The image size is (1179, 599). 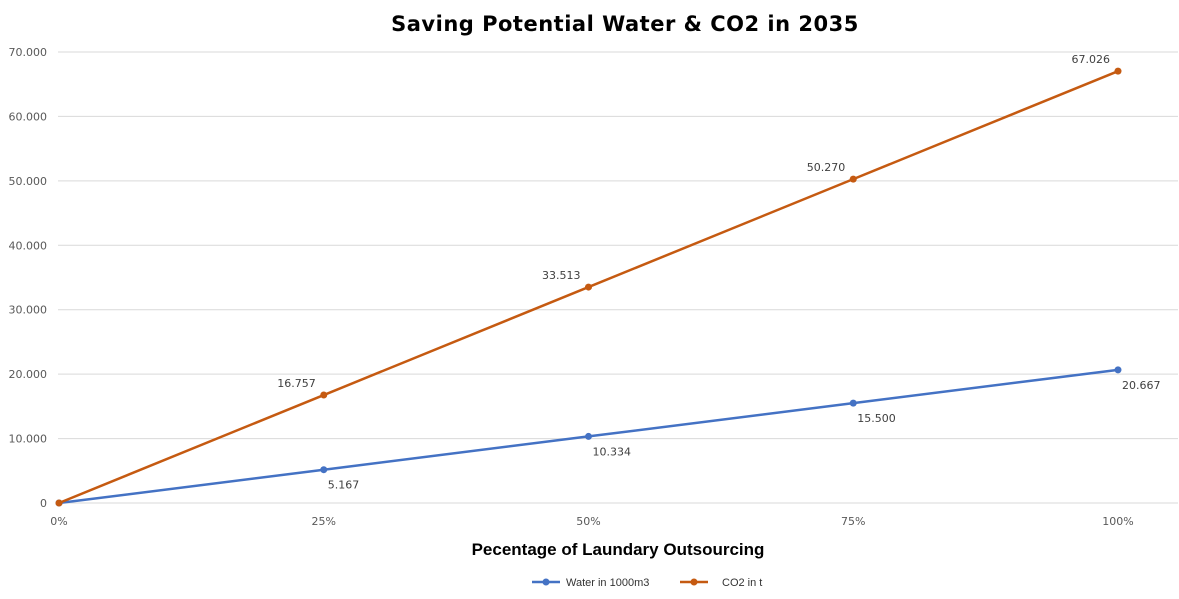 What do you see at coordinates (58, 521) in the screenshot?
I see `x-tick-label: 0%` at bounding box center [58, 521].